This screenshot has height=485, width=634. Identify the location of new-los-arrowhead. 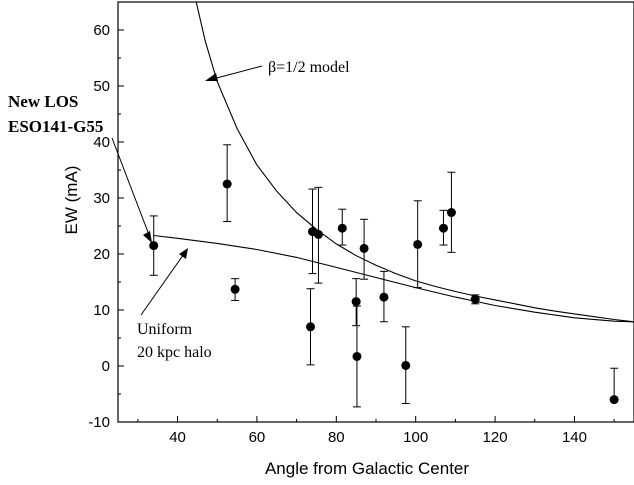
(147, 237).